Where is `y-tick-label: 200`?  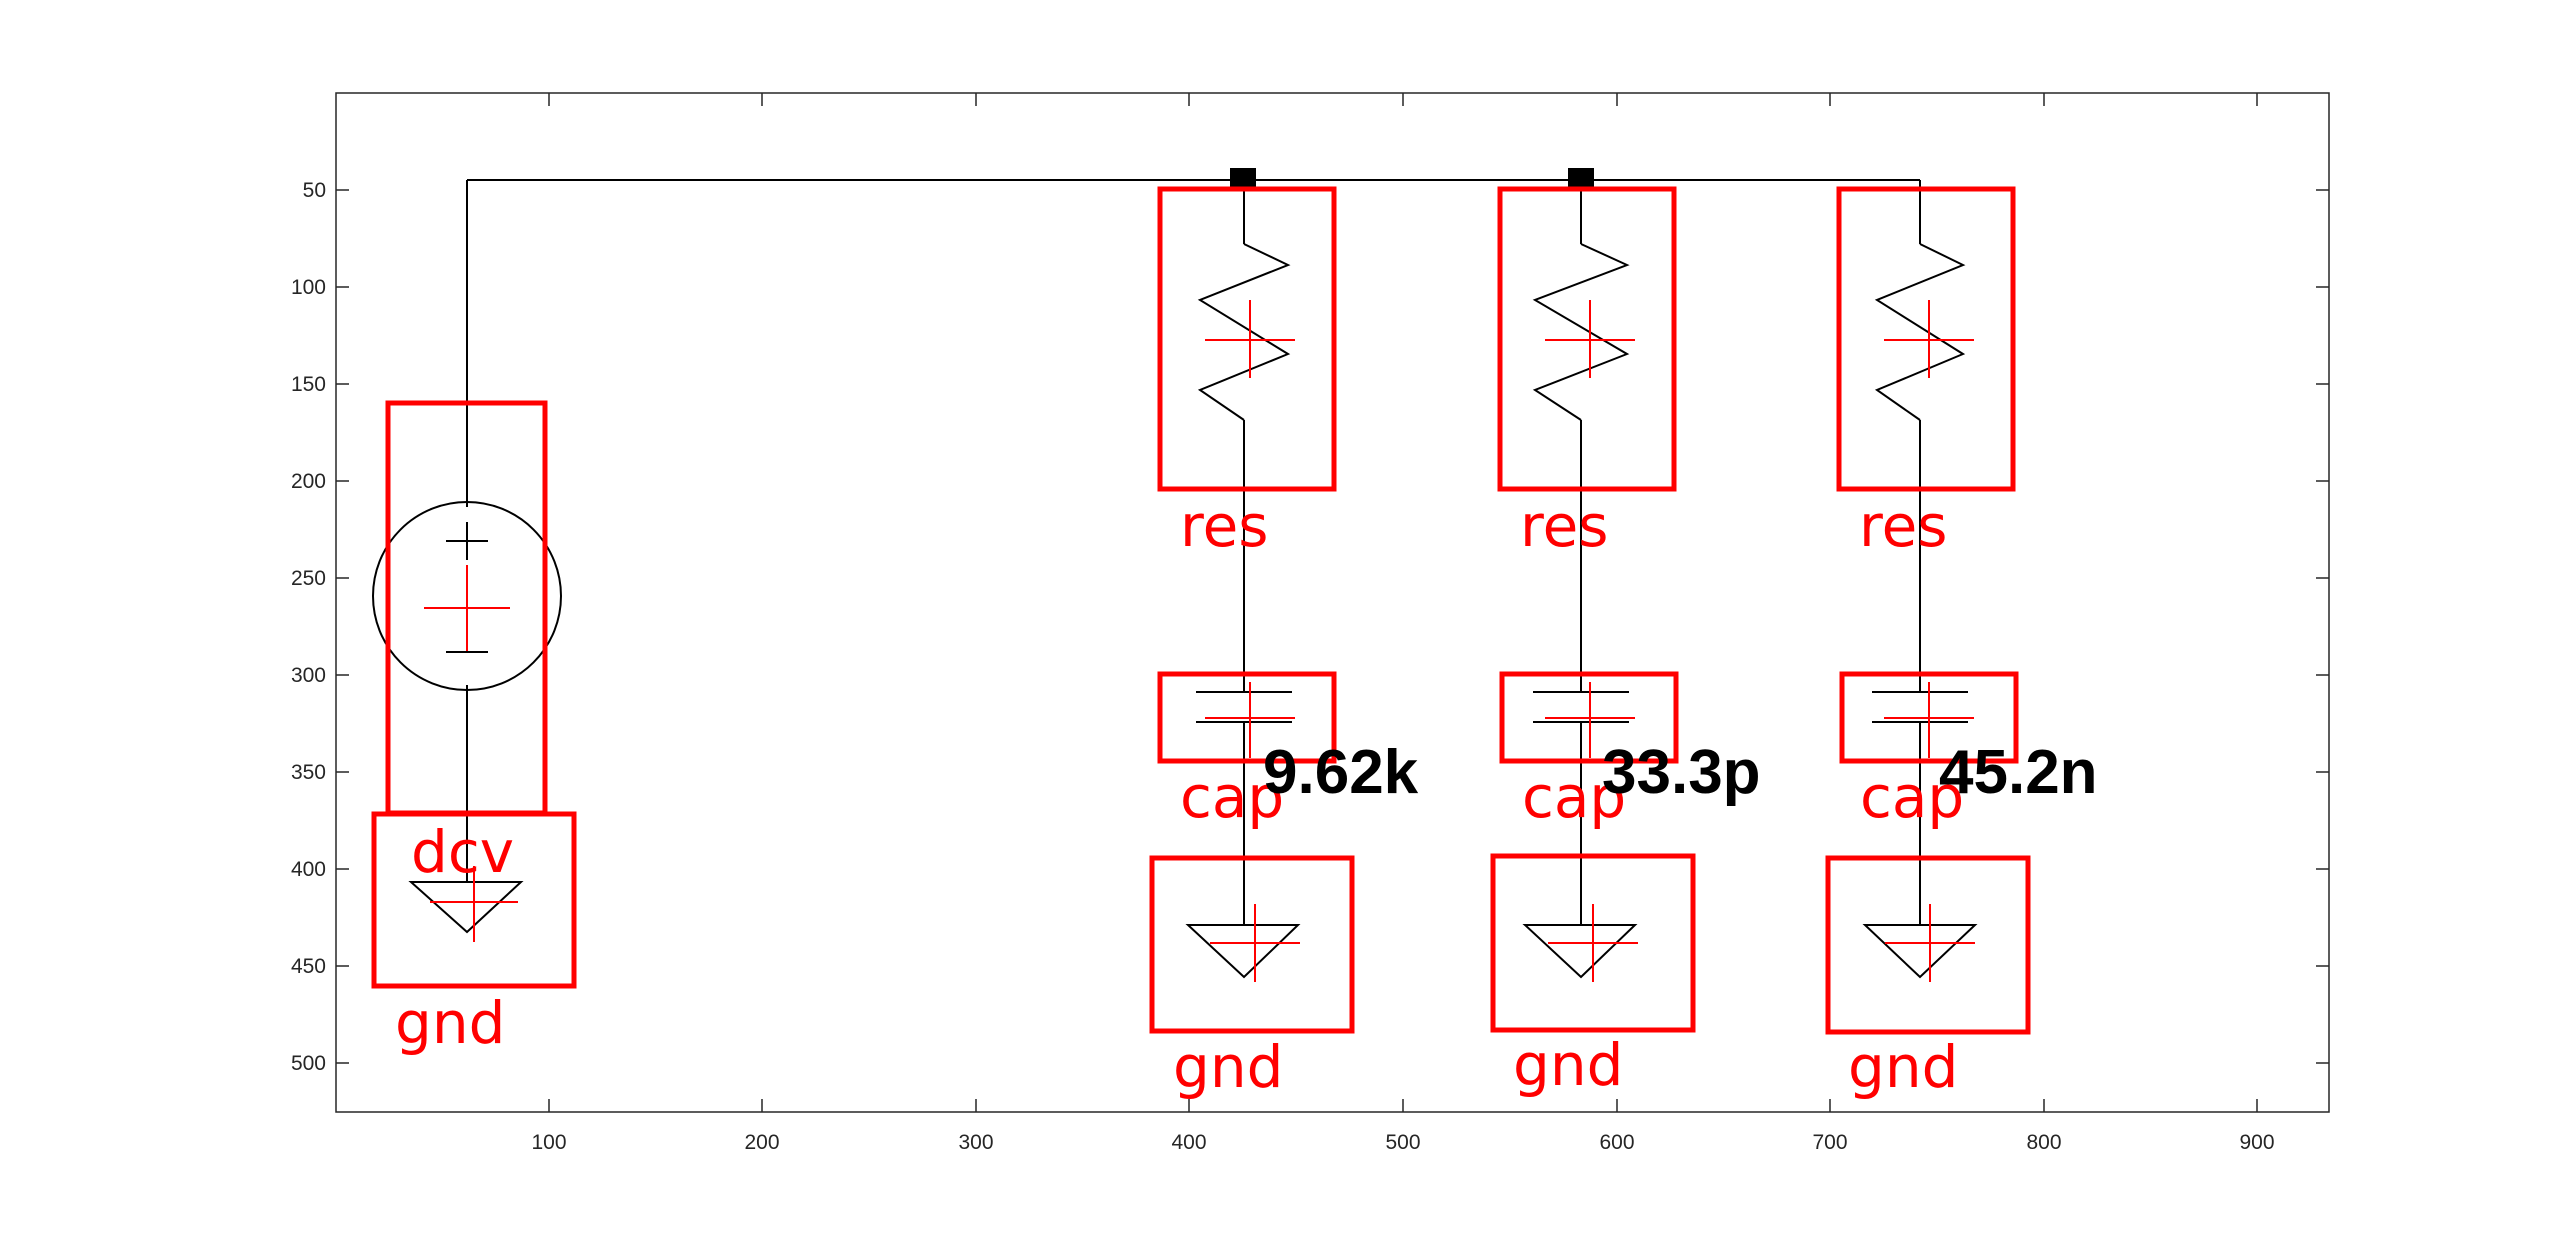 y-tick-label: 200 is located at coordinates (308, 481).